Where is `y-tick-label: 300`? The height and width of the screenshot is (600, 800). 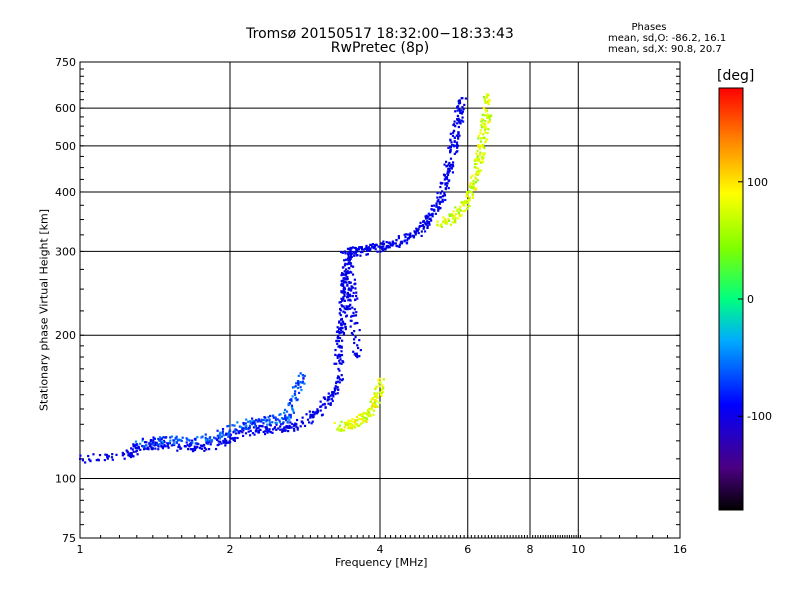 y-tick-label: 300 is located at coordinates (65, 251).